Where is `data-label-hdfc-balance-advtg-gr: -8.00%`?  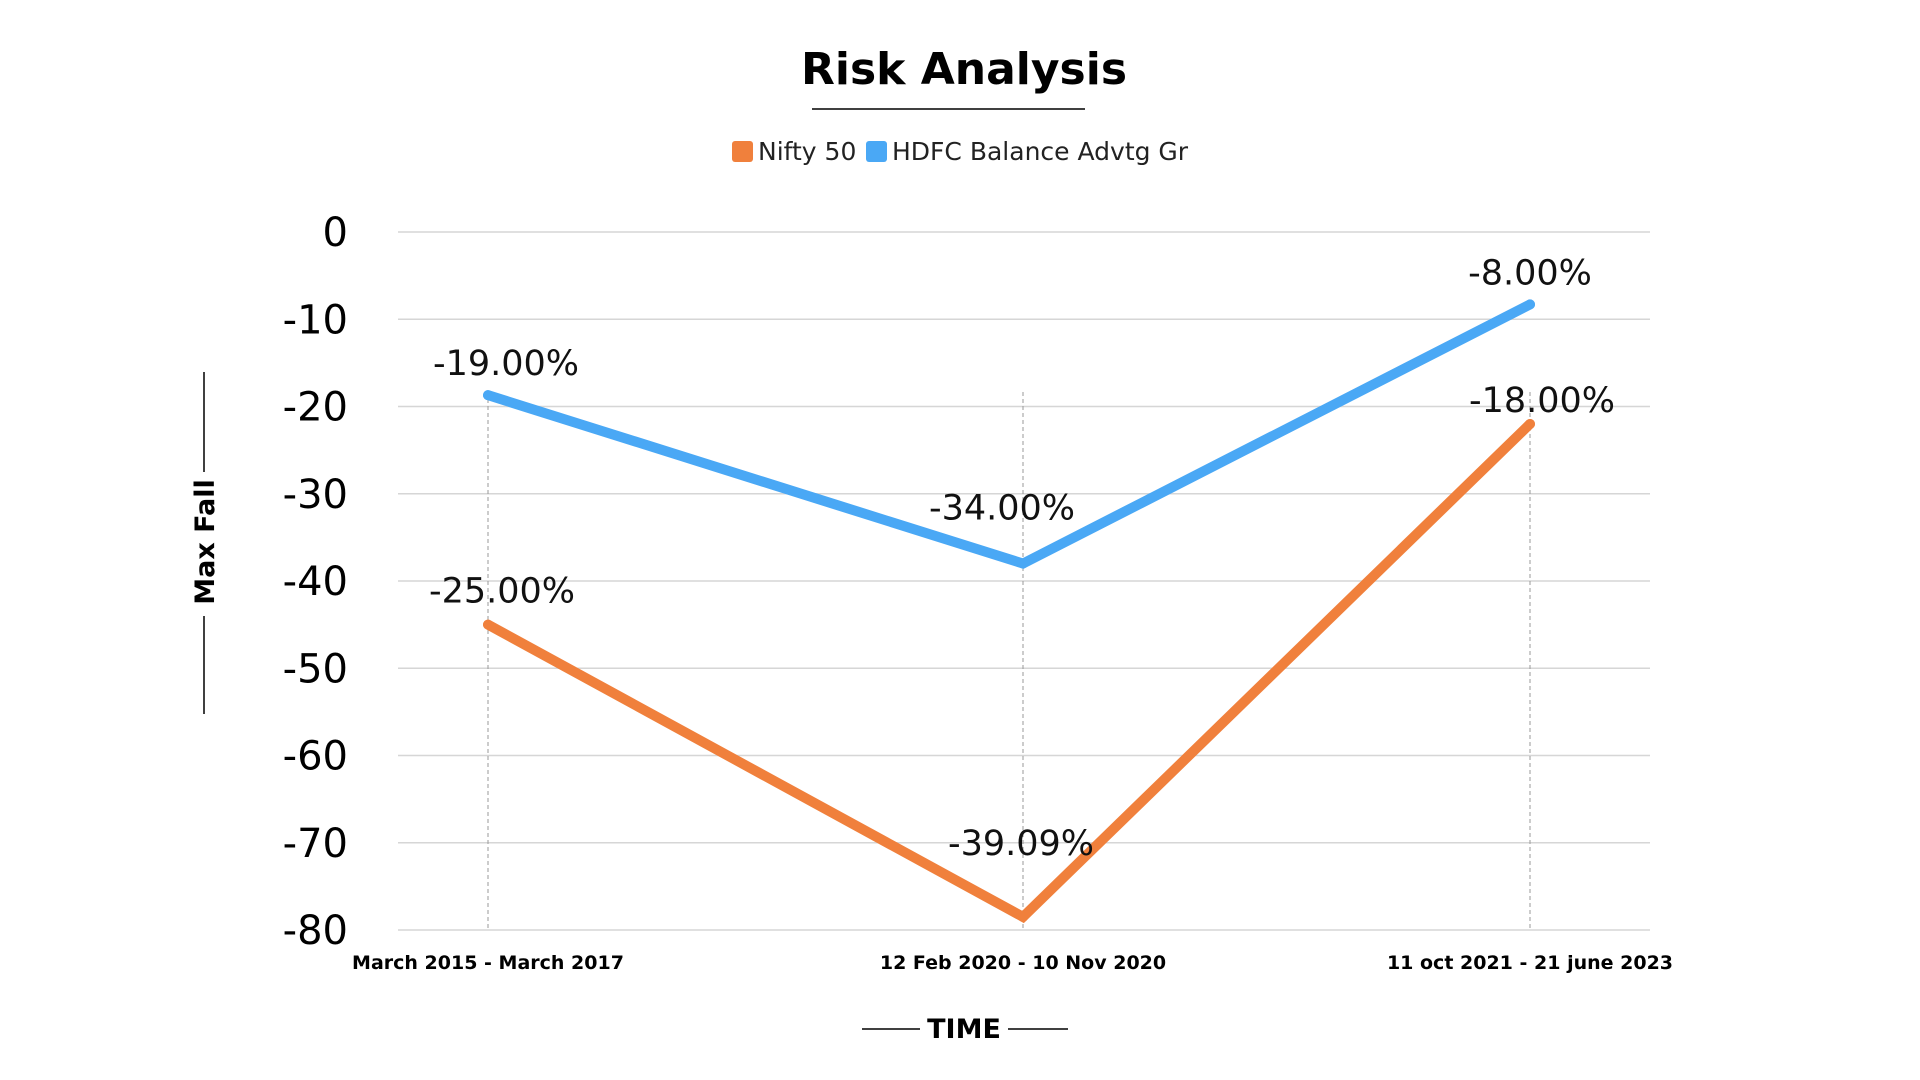 data-label-hdfc-balance-advtg-gr: -8.00% is located at coordinates (1530, 273).